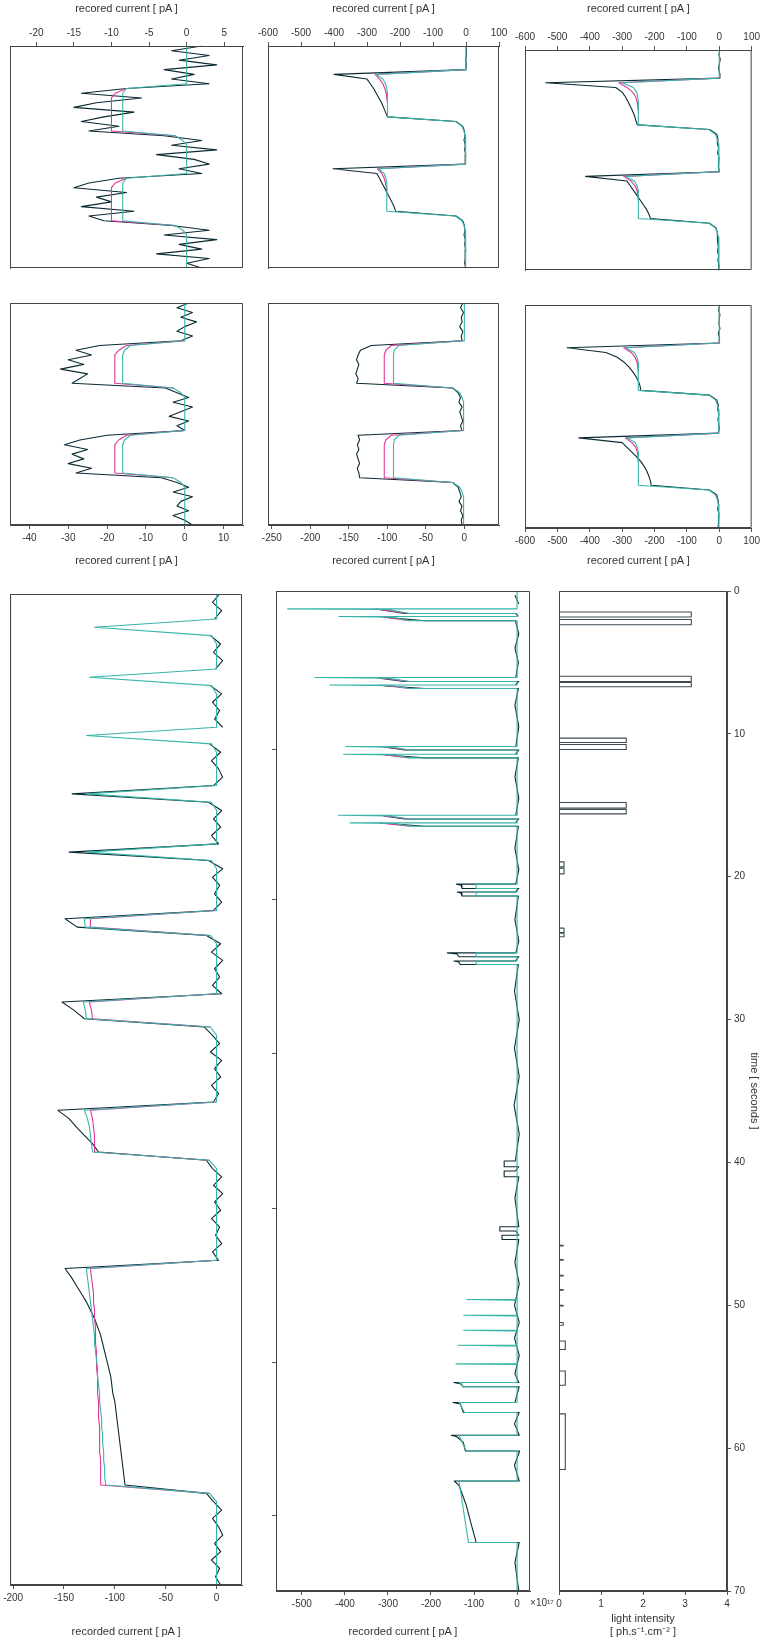  I want to click on y-axis-title: time [ seconds ], so click(755, 1091).